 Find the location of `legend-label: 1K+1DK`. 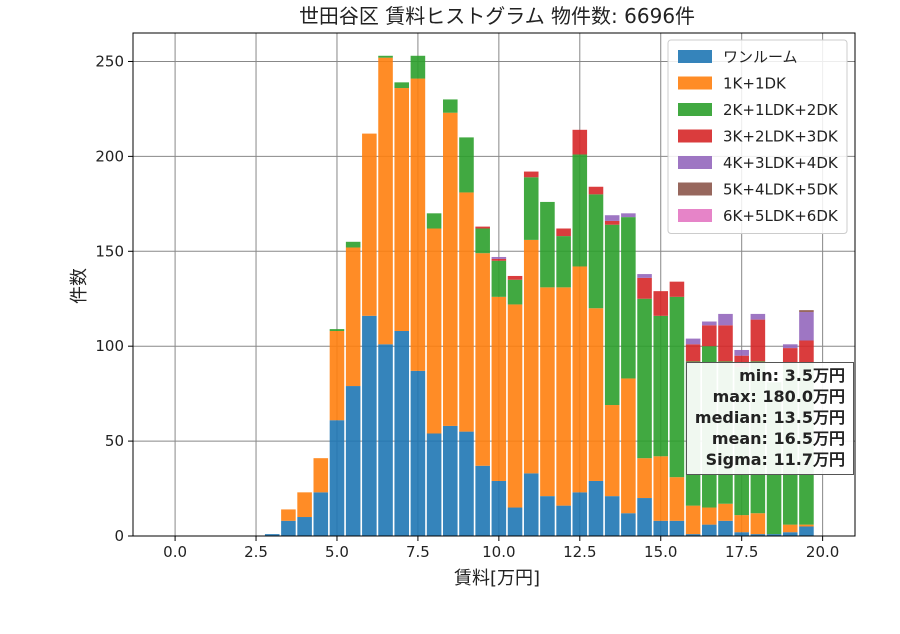

legend-label: 1K+1DK is located at coordinates (755, 84).